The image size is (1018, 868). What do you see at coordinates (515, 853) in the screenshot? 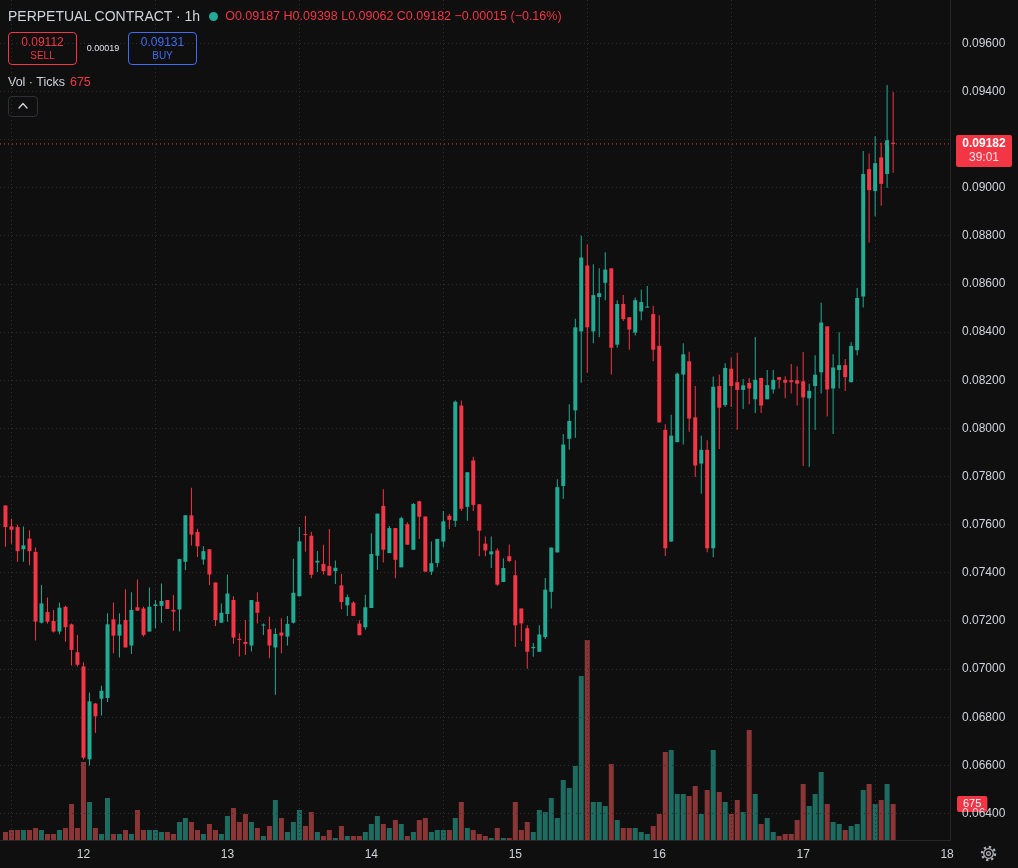
I see `x-tick-label: 15` at bounding box center [515, 853].